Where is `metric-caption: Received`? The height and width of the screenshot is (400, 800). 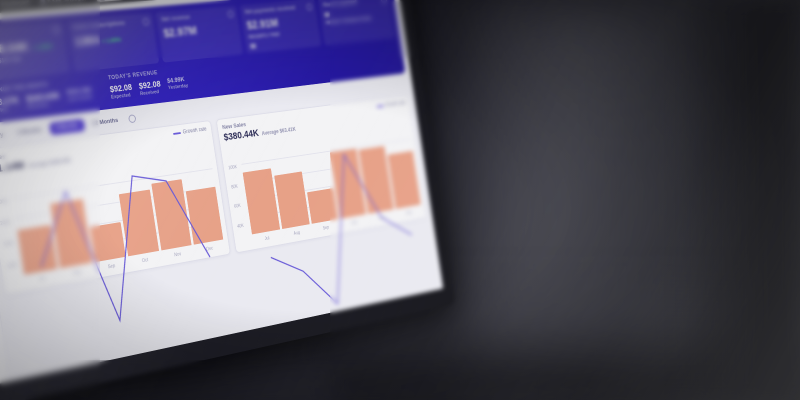
metric-caption: Received is located at coordinates (149, 93).